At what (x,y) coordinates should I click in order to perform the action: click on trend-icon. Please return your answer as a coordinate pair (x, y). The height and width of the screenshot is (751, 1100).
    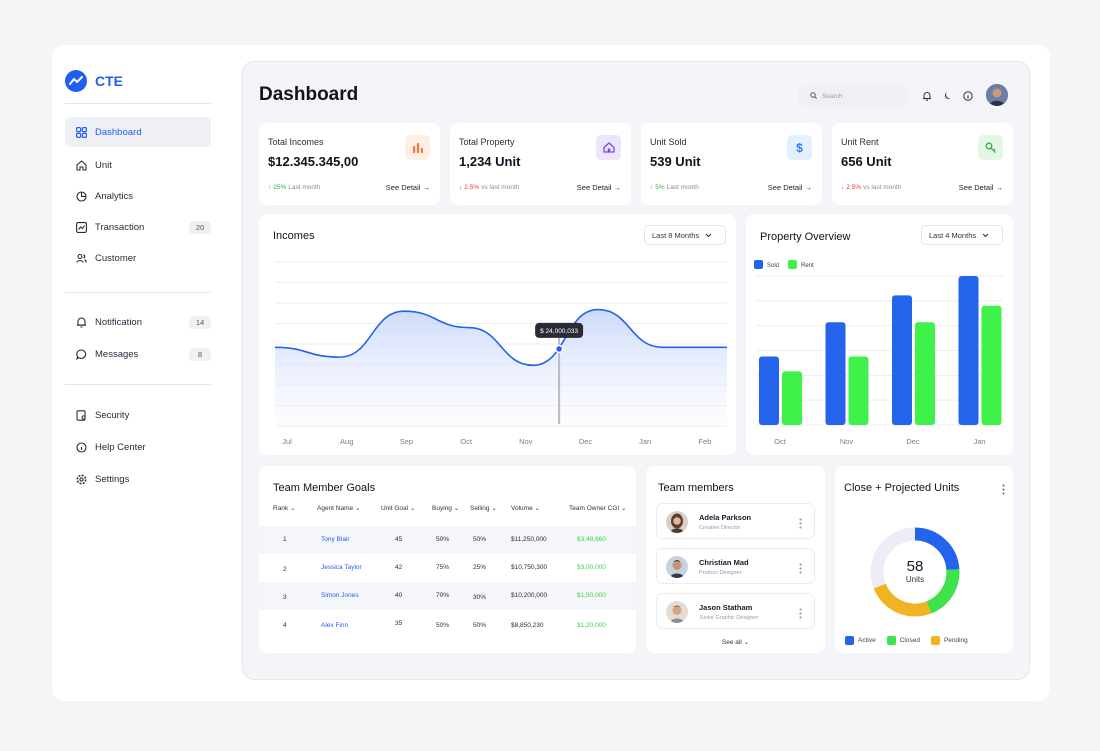
    Looking at the image, I should click on (81, 227).